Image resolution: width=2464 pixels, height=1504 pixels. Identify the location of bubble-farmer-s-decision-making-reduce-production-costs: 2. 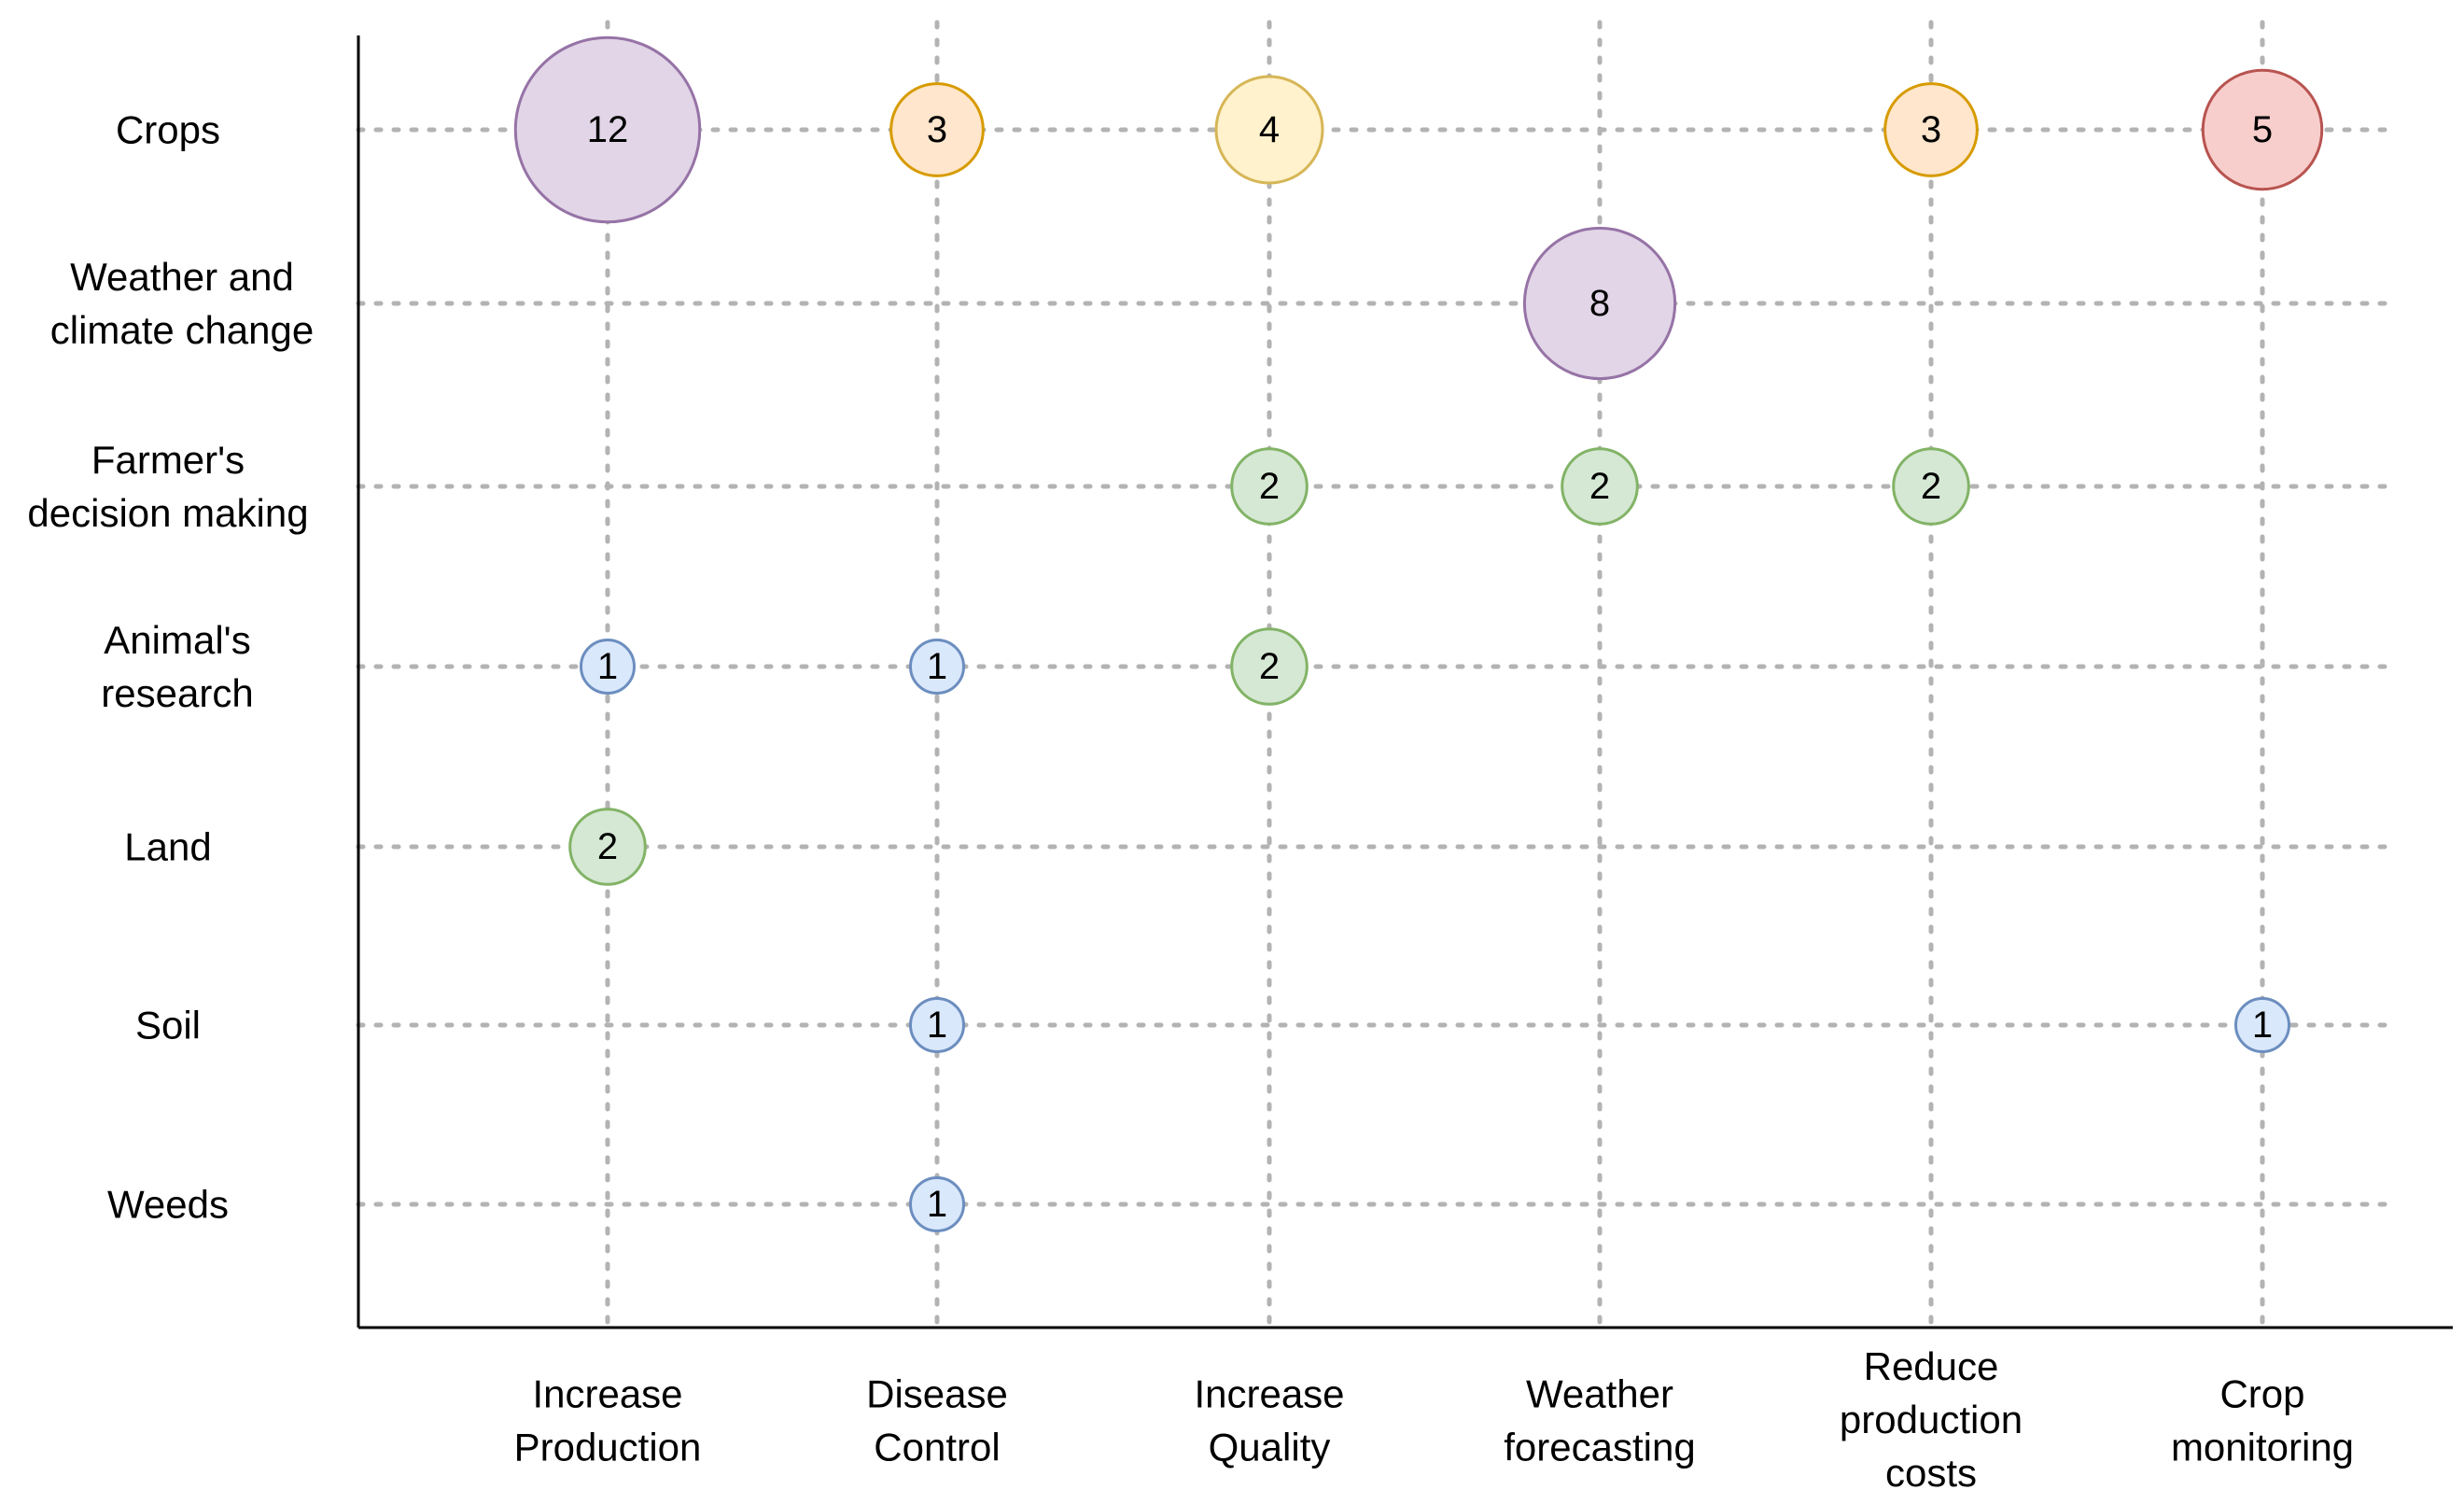
(1931, 487).